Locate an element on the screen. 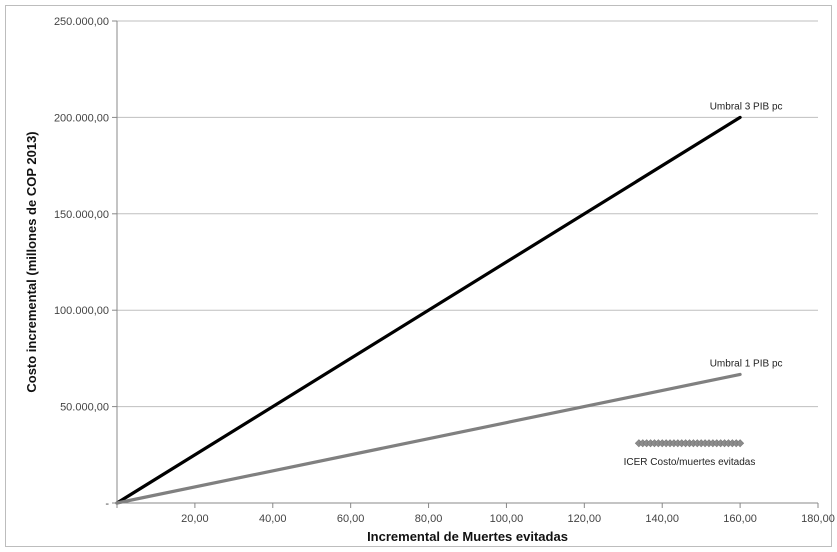 The image size is (837, 552). y-tick-label-1: 50.000,00 is located at coordinates (84, 408).